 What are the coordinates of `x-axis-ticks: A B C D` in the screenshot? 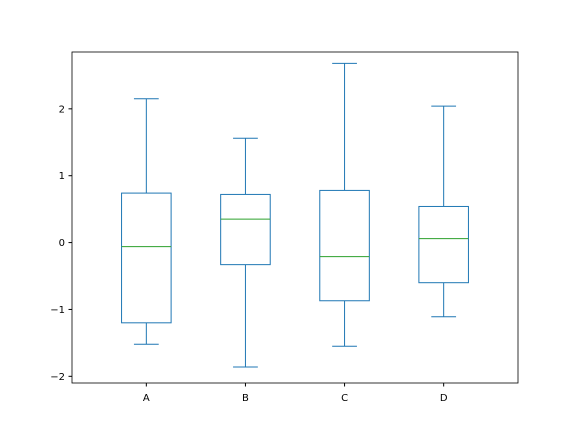 It's located at (295, 393).